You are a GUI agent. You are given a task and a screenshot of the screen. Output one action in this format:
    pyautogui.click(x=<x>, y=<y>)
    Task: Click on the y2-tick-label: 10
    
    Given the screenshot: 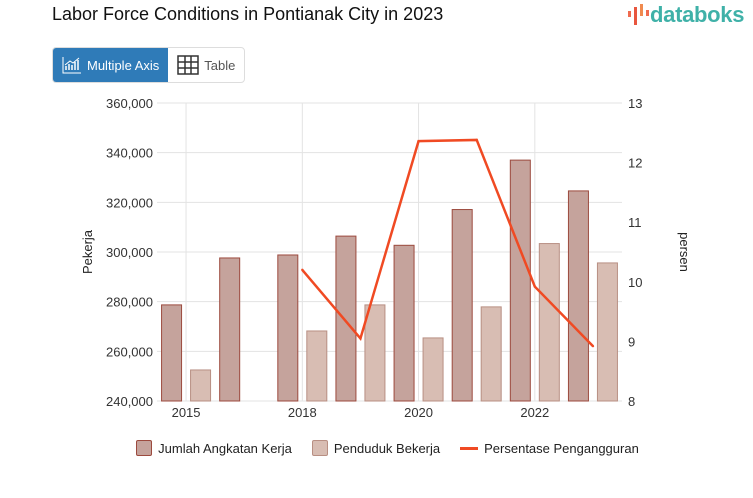 What is the action you would take?
    pyautogui.click(x=635, y=282)
    